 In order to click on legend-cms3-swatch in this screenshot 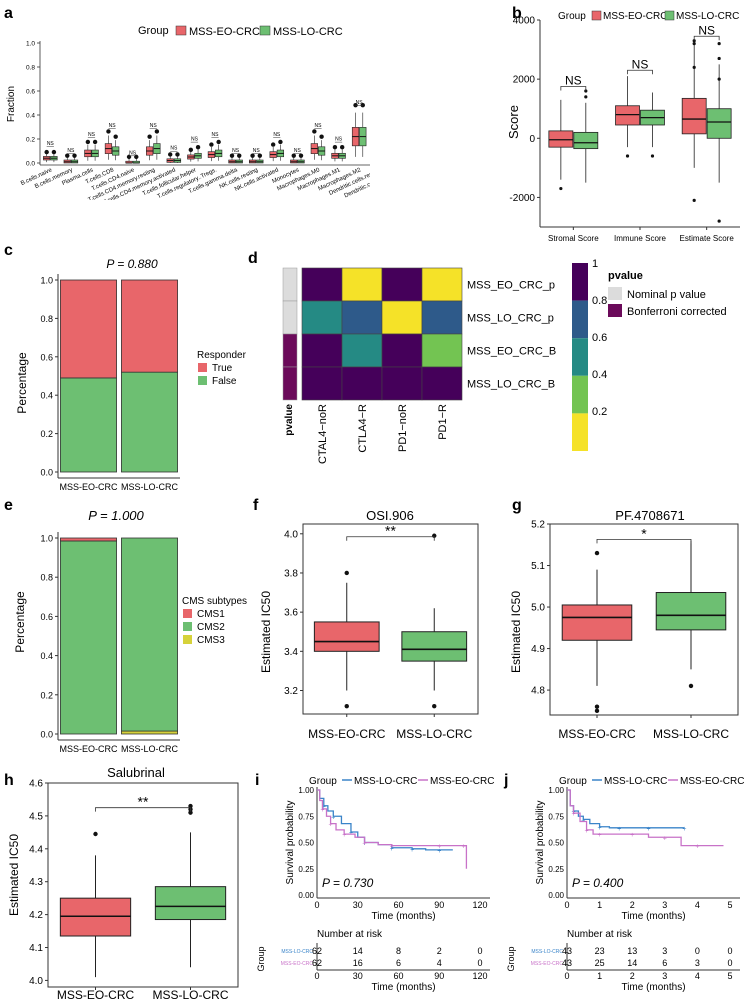, I will do `click(187, 639)`.